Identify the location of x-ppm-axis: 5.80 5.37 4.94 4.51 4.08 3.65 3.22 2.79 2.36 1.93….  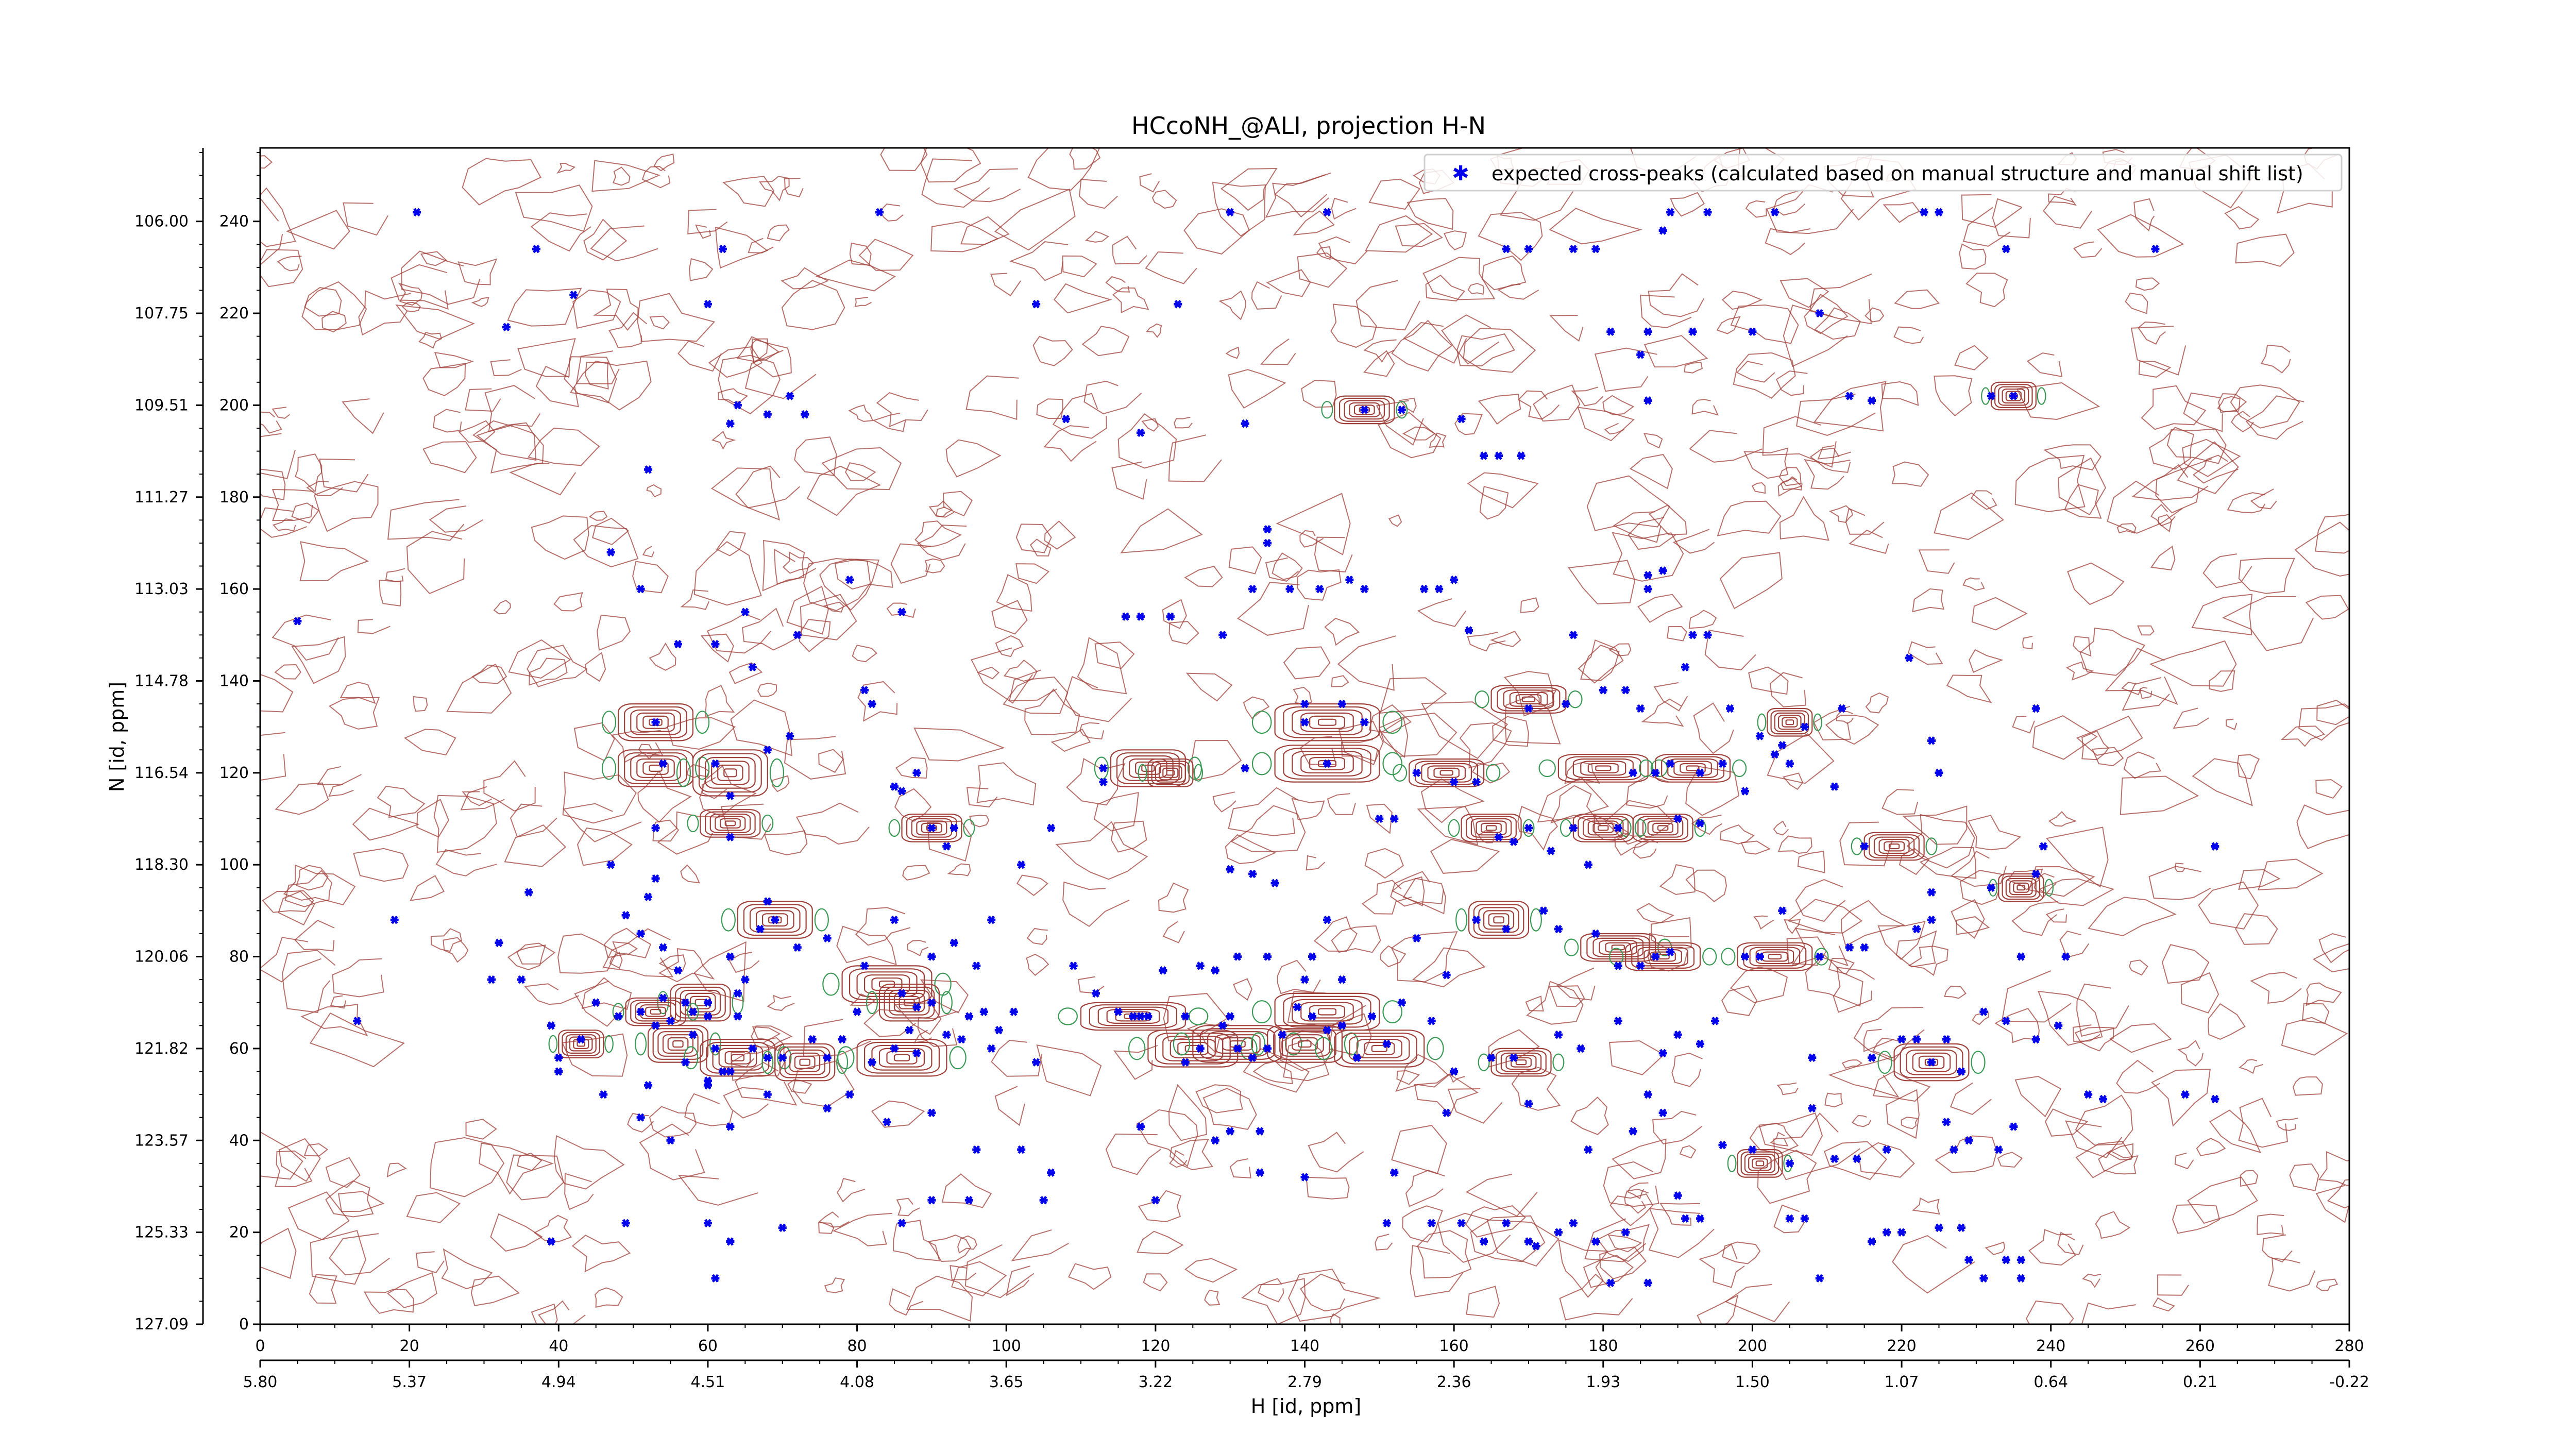
(1306, 1375).